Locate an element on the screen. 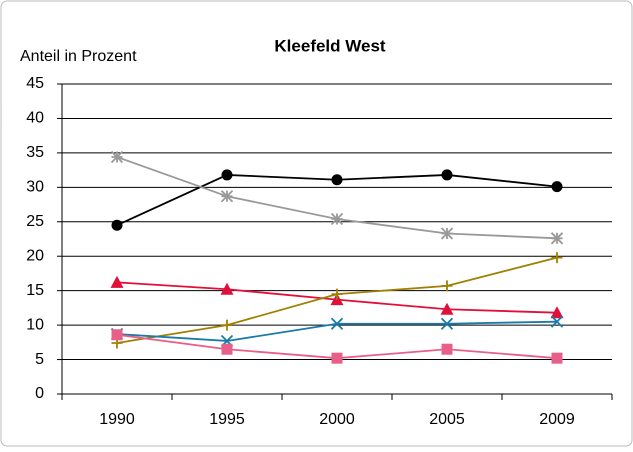 The width and height of the screenshot is (633, 452). x-tick-label: 2000 is located at coordinates (337, 419).